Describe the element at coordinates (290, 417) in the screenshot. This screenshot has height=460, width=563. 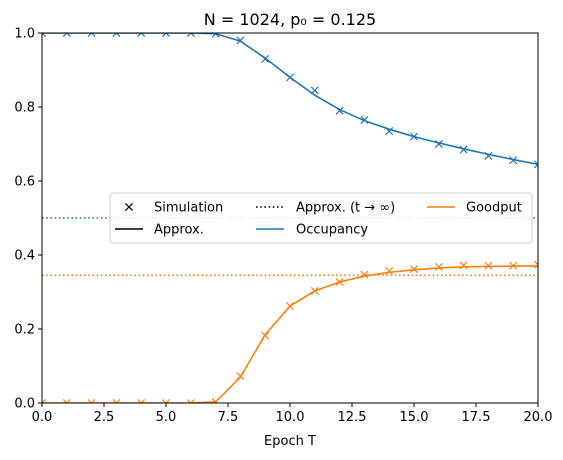
I see `x-tick-label: 10.0` at that location.